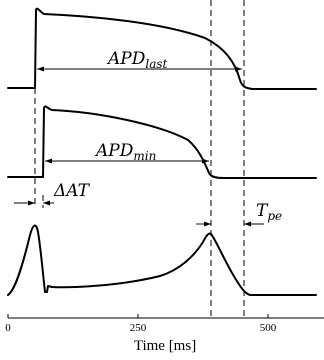  I want to click on x-axis-tick-label-250: 250, so click(138, 328).